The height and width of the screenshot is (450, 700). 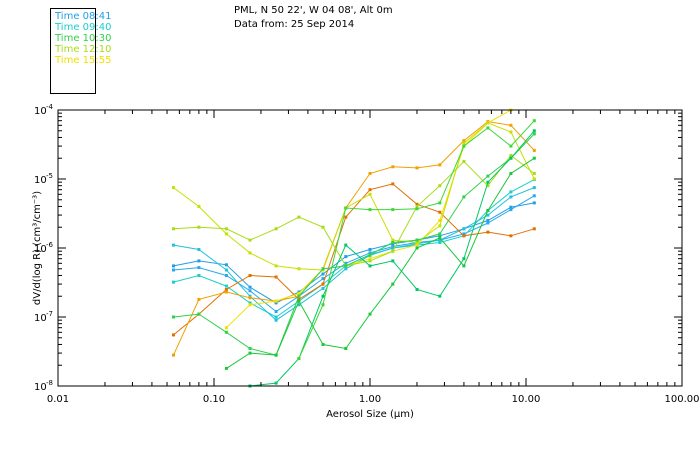 I want to click on y-tick-label: 10 -8, so click(x=43, y=386).